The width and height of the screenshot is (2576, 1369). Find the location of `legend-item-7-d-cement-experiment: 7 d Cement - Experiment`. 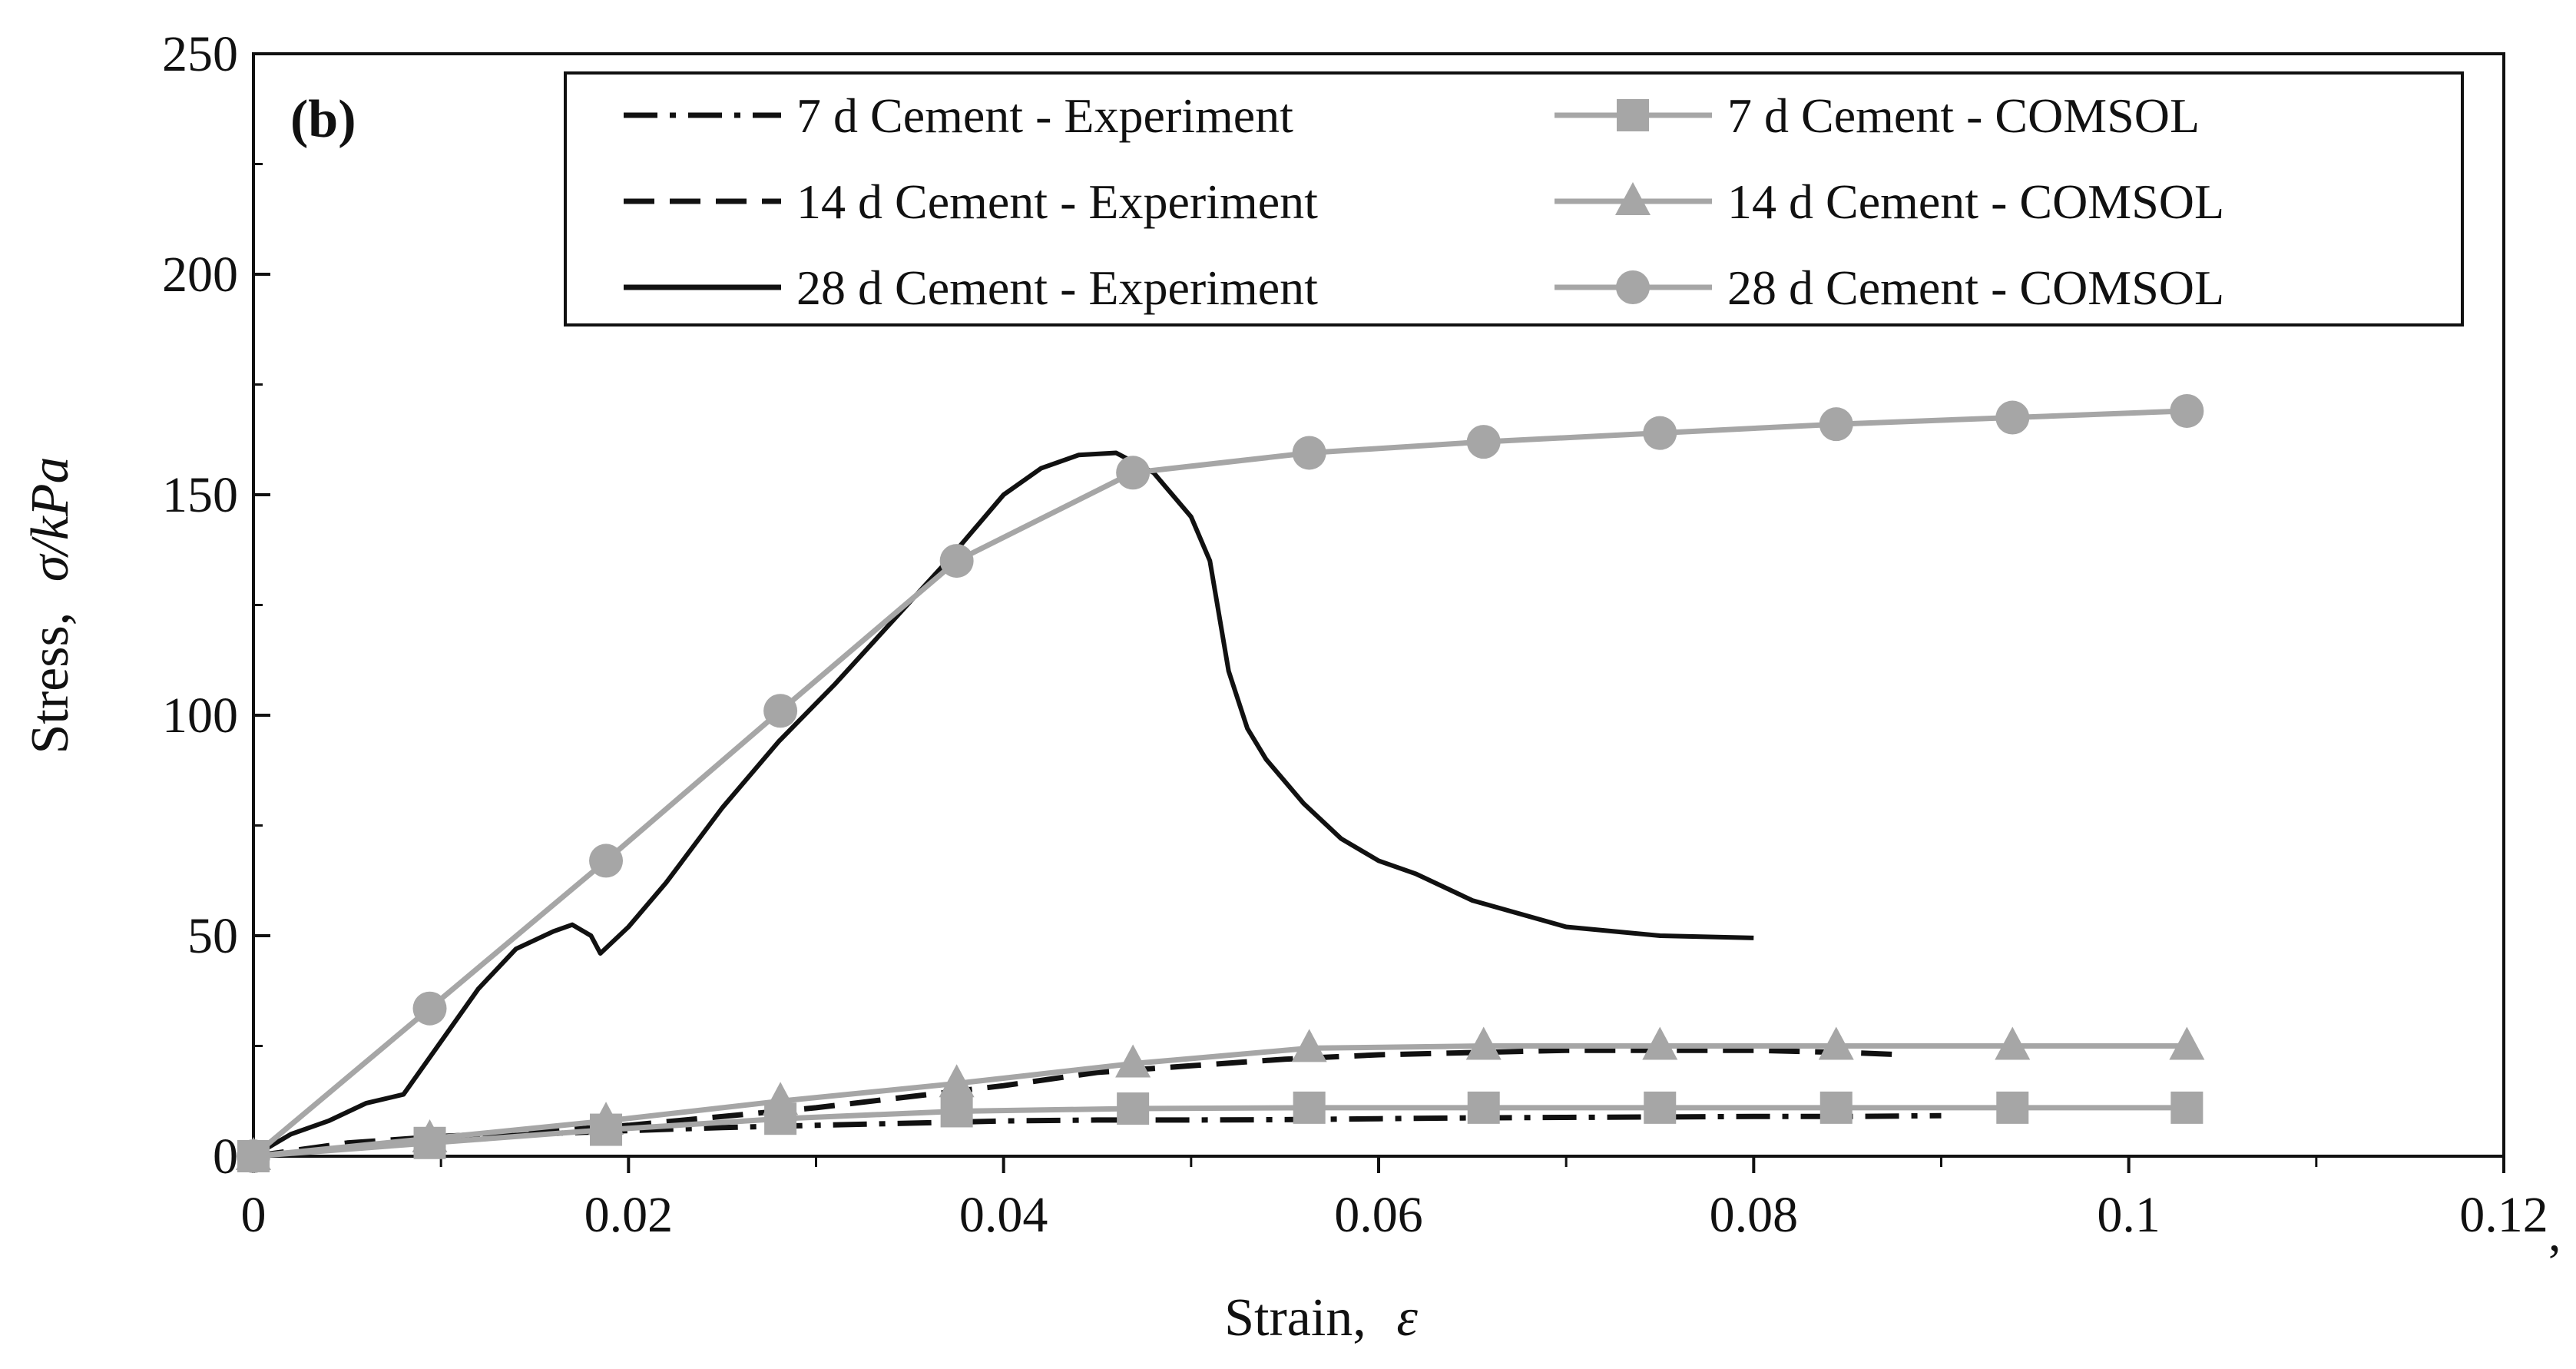

legend-item-7-d-cement-experiment: 7 d Cement - Experiment is located at coordinates (958, 115).